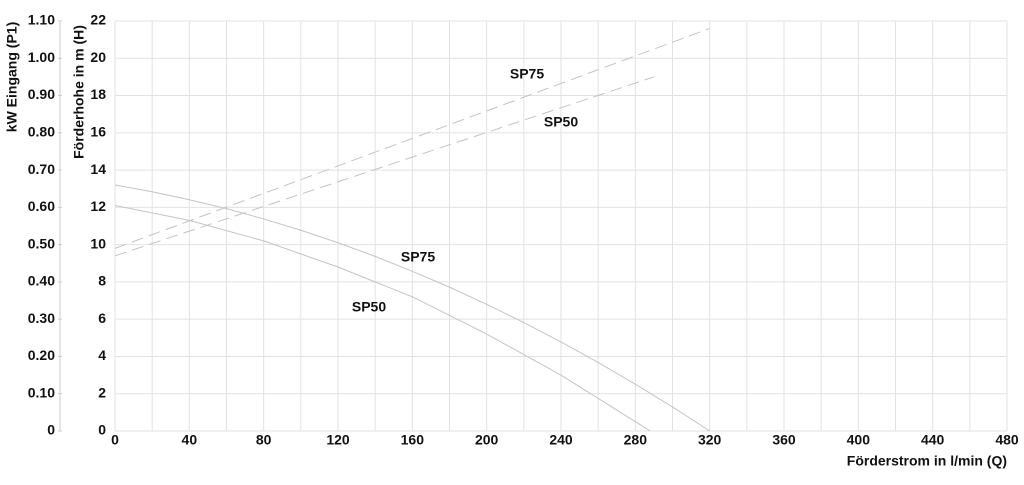 This screenshot has height=485, width=1024. I want to click on y-tick-label: 8, so click(102, 281).